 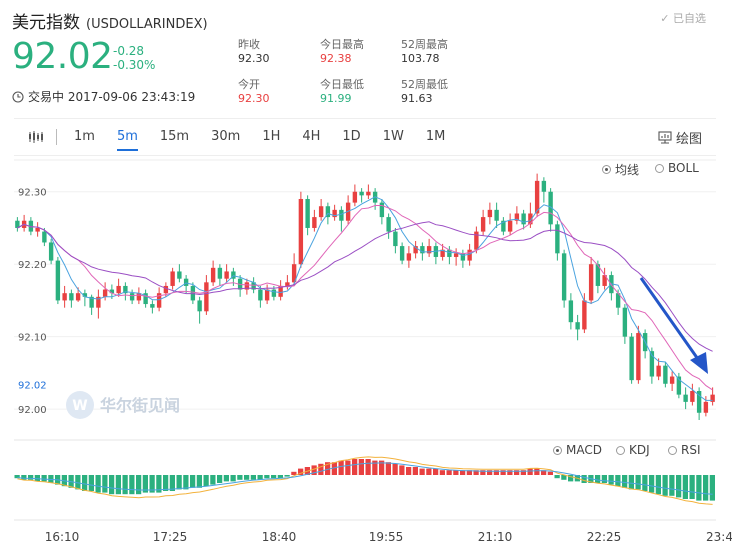 I want to click on chart-toolbar: 1m 5m 15m 30m 1H 4H 1D 1W 1M 绘图, so click(x=365, y=137).